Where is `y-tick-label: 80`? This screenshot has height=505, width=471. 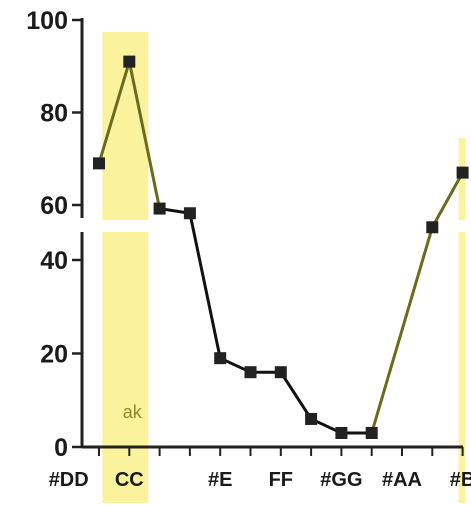 y-tick-label: 80 is located at coordinates (54, 114).